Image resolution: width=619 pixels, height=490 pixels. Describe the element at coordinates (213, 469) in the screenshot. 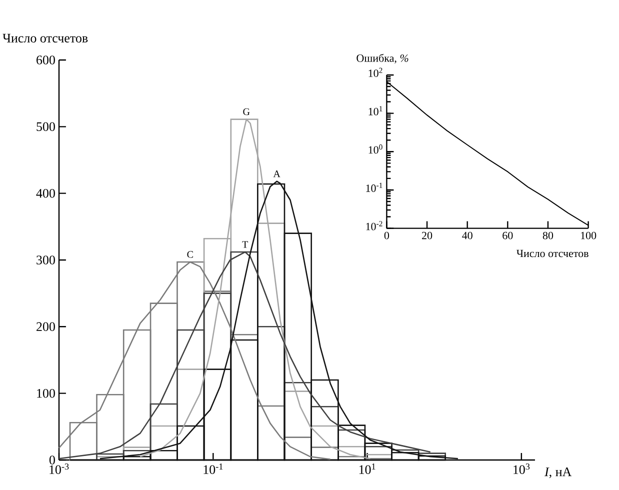

I see `x-tick-label: 10$^{-1}$` at that location.